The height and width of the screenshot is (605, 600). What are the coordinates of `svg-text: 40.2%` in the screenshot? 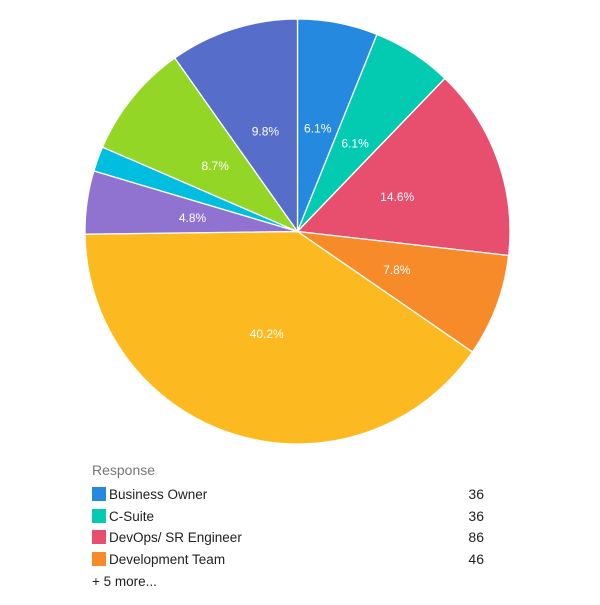 It's located at (267, 334).